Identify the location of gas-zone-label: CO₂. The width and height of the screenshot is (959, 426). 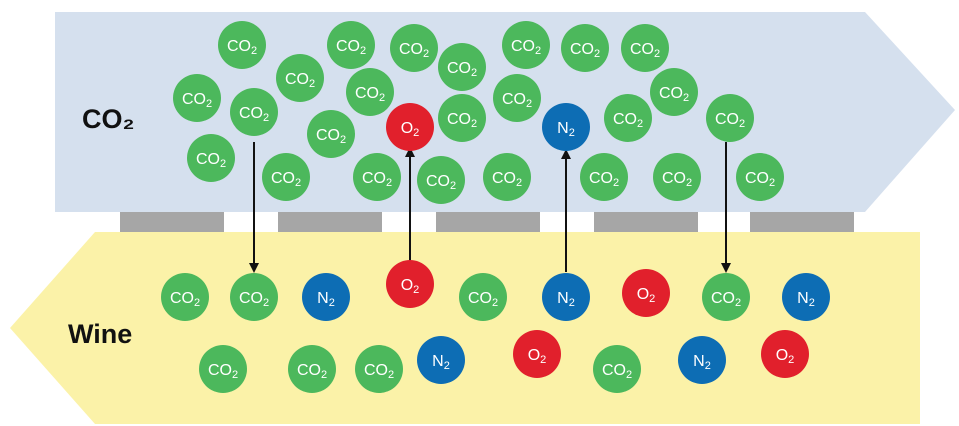
(108, 119).